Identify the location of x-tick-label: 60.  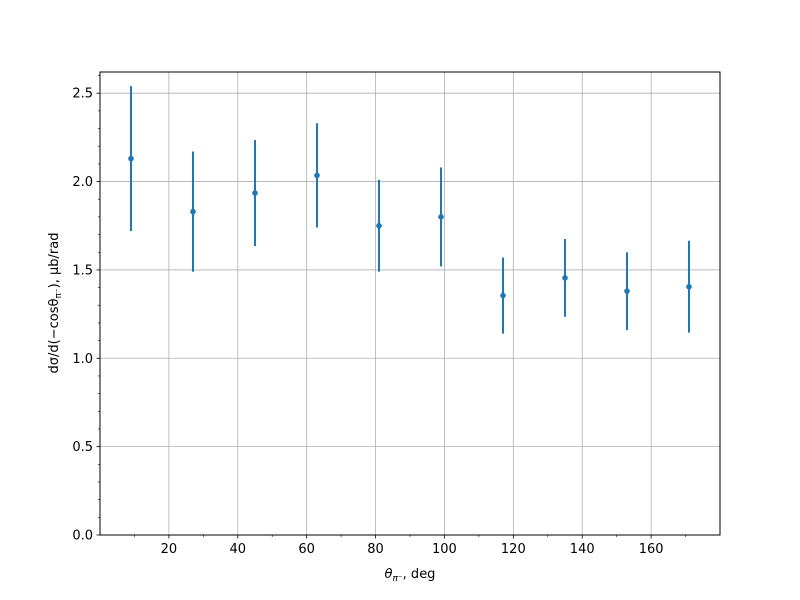
(306, 549).